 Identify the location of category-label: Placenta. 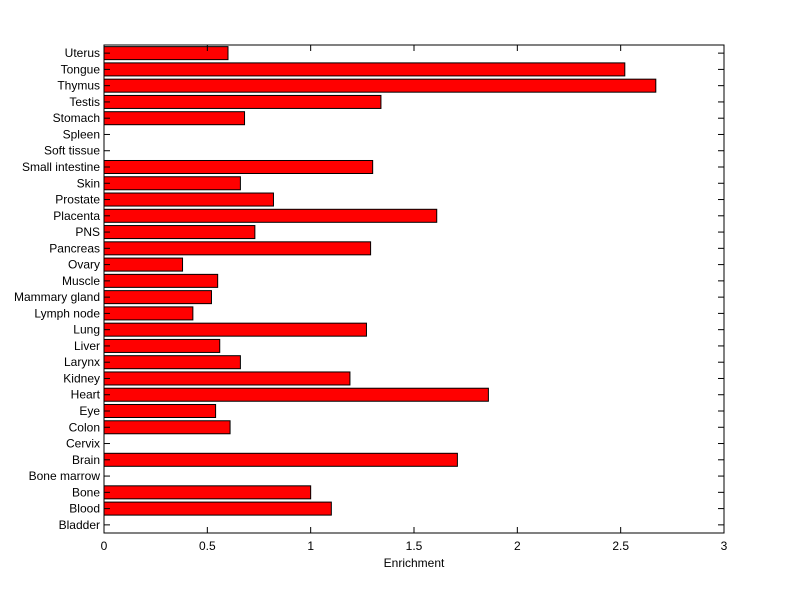
(76, 216).